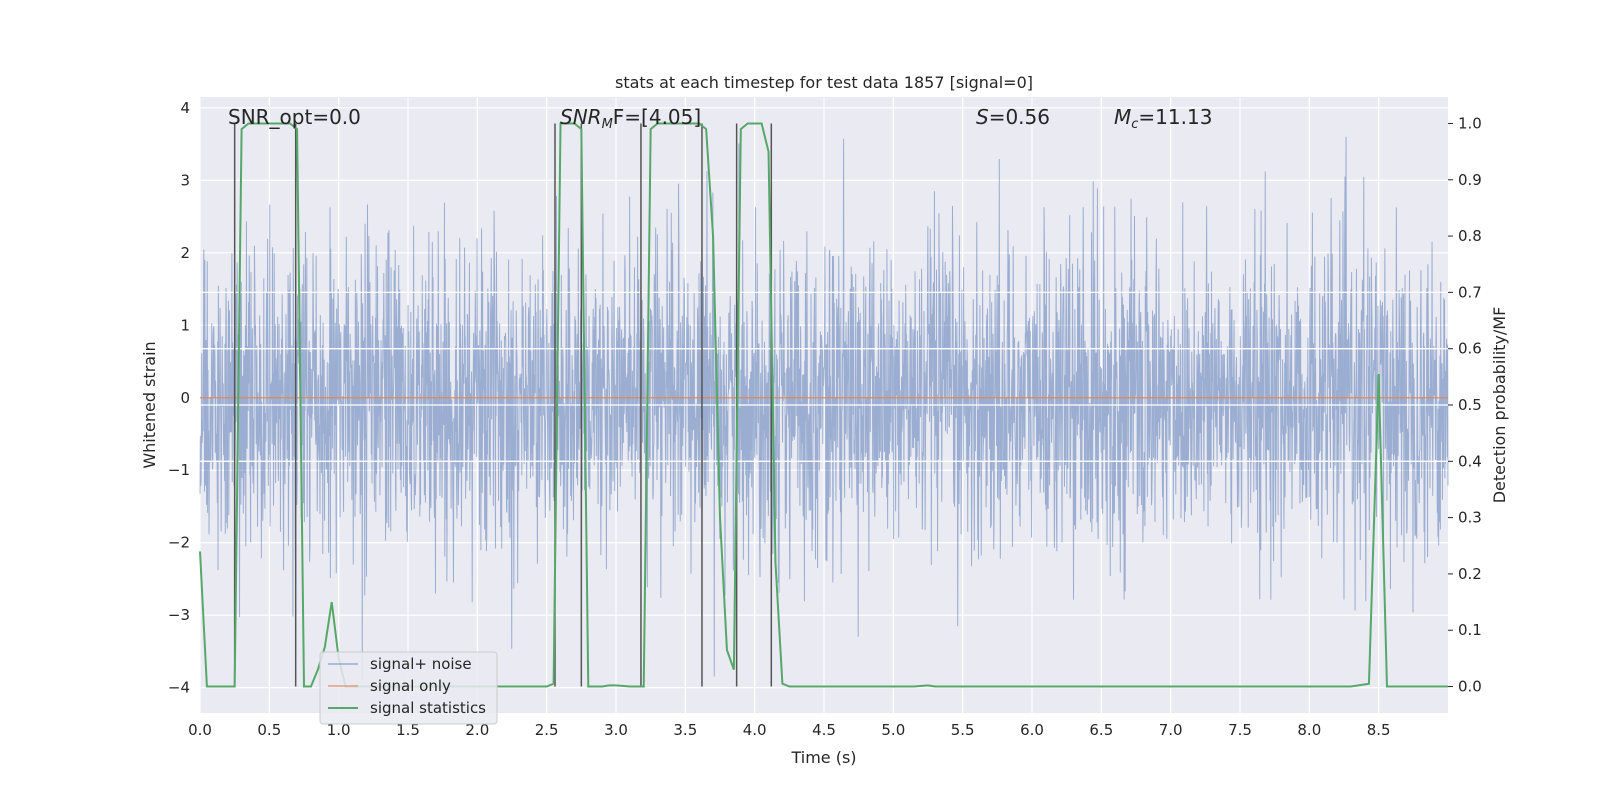 Image resolution: width=1600 pixels, height=800 pixels. Describe the element at coordinates (755, 730) in the screenshot. I see `x-tick-label: 4.0` at that location.